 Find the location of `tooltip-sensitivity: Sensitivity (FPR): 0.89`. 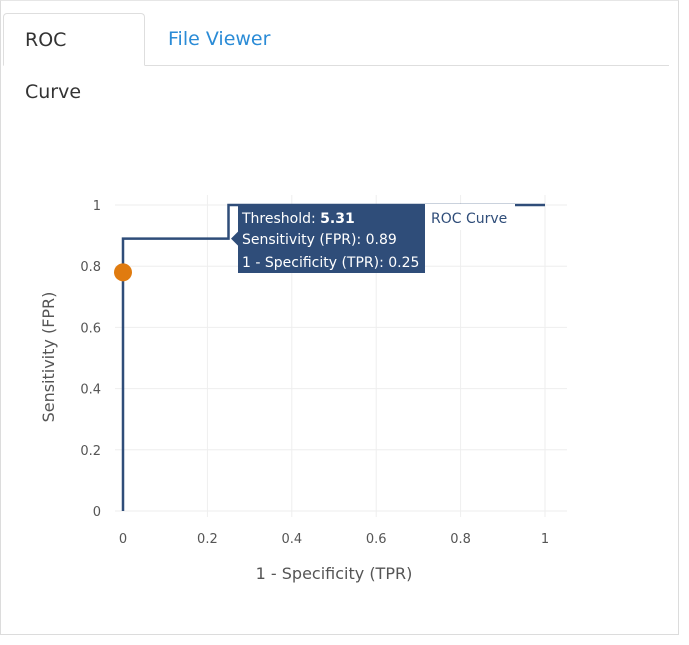

tooltip-sensitivity: Sensitivity (FPR): 0.89 is located at coordinates (319, 240).